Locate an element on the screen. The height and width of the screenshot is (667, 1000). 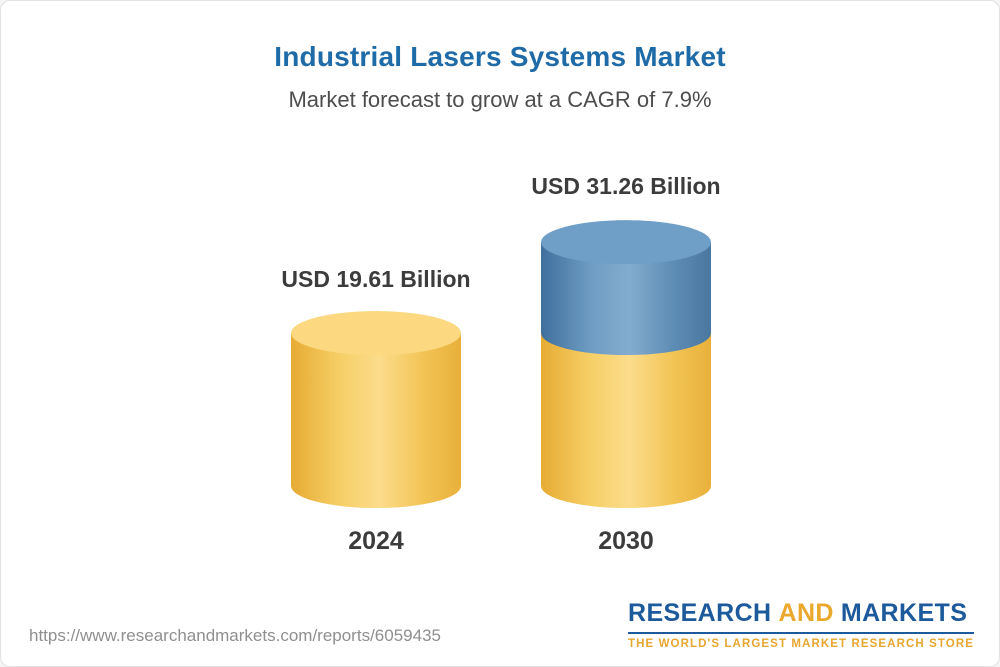
bar-2024-category-label: 2024 is located at coordinates (376, 541).